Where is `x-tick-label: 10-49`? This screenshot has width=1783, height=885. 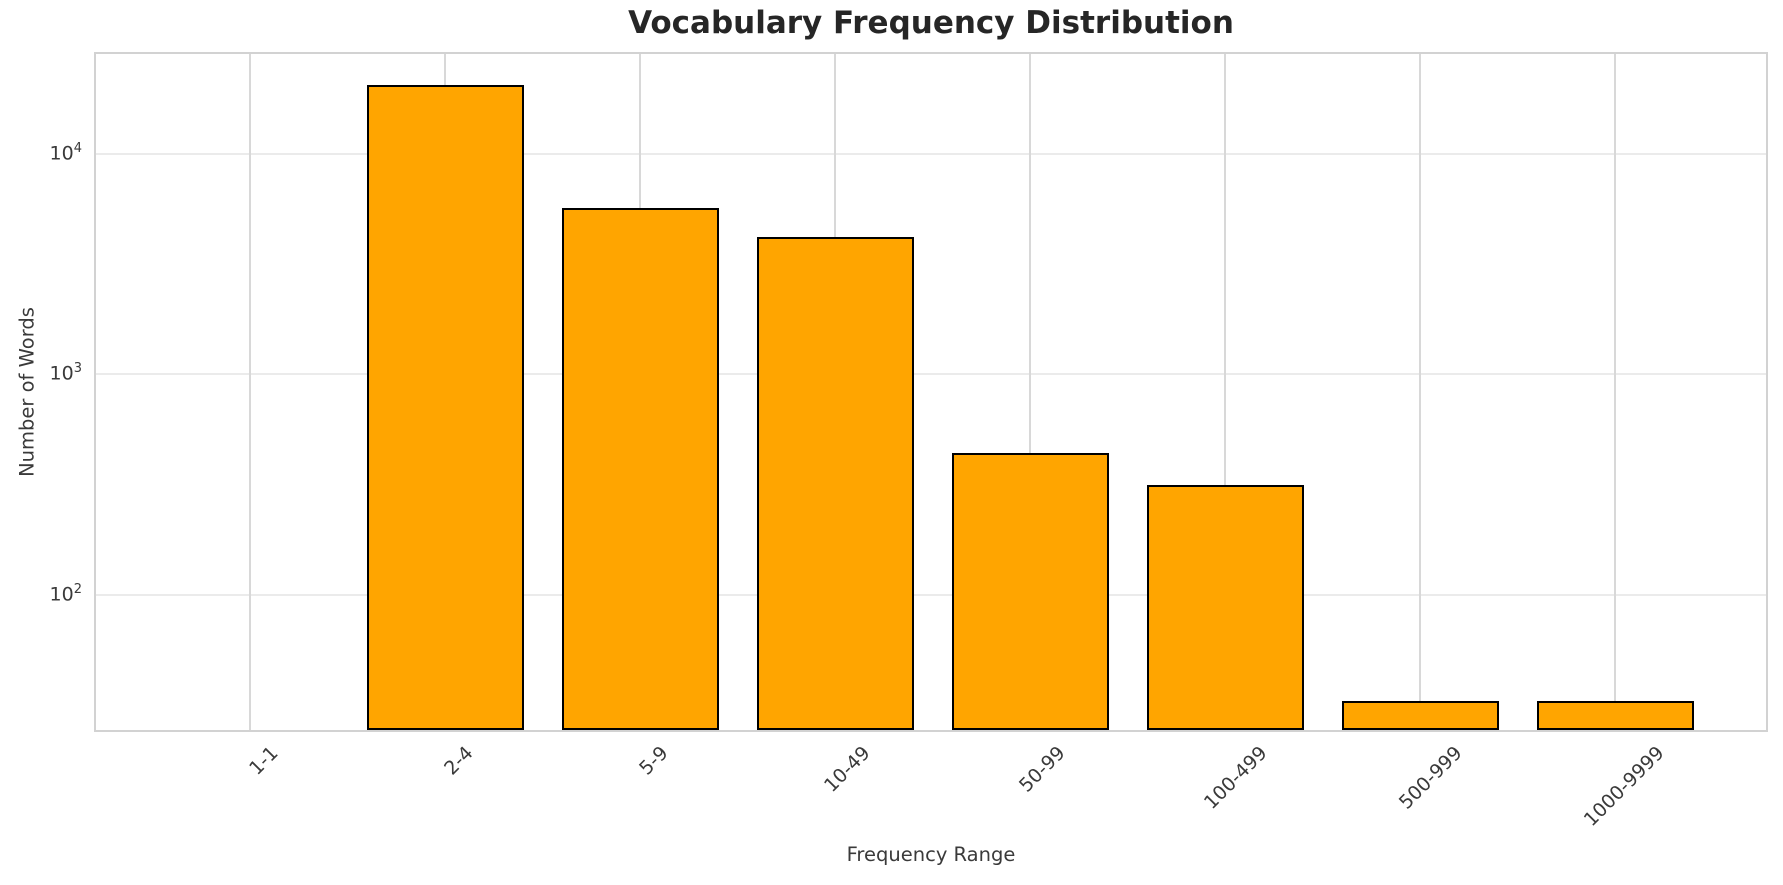
x-tick-label: 10-49 is located at coordinates (847, 769).